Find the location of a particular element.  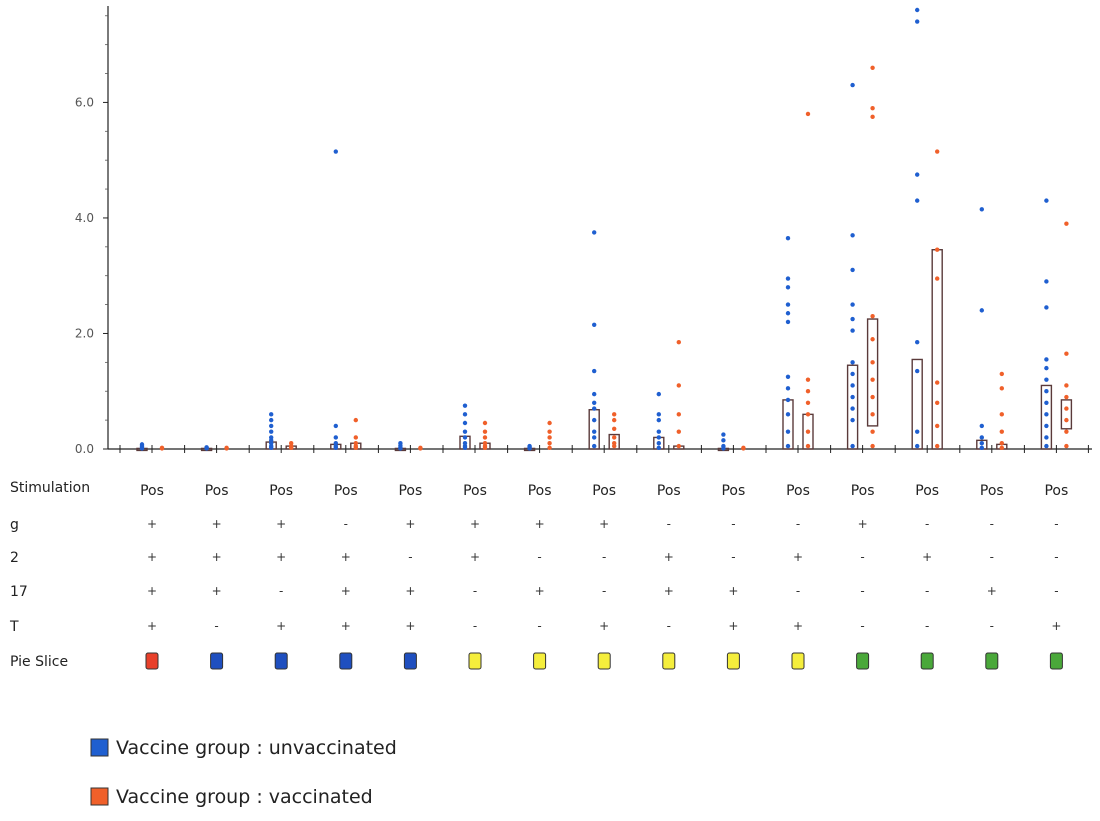

row-label: g is located at coordinates (14, 525).